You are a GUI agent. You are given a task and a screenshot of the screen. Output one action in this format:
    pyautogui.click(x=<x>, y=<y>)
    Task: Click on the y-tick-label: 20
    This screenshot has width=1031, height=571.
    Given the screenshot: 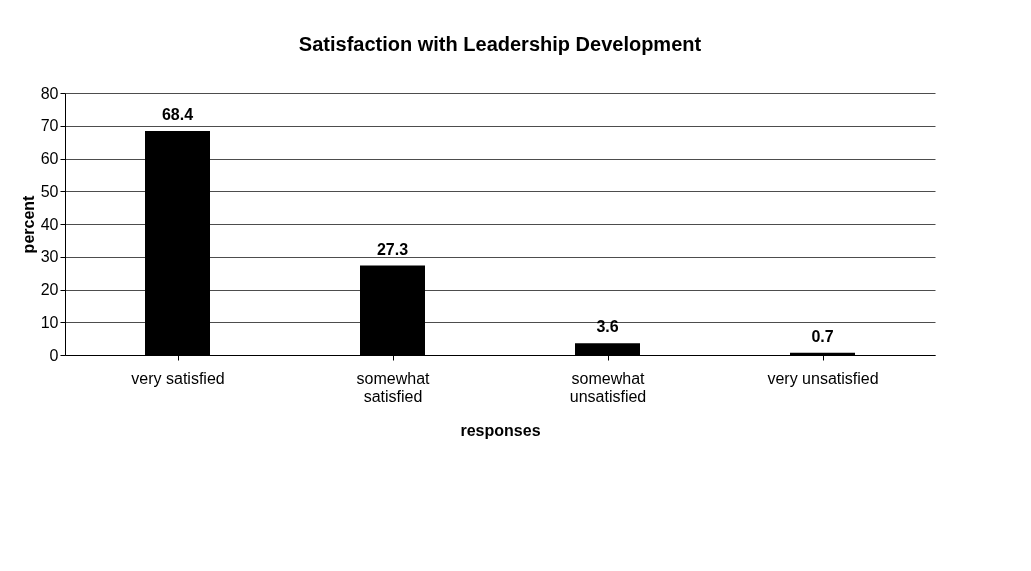 What is the action you would take?
    pyautogui.click(x=49, y=289)
    